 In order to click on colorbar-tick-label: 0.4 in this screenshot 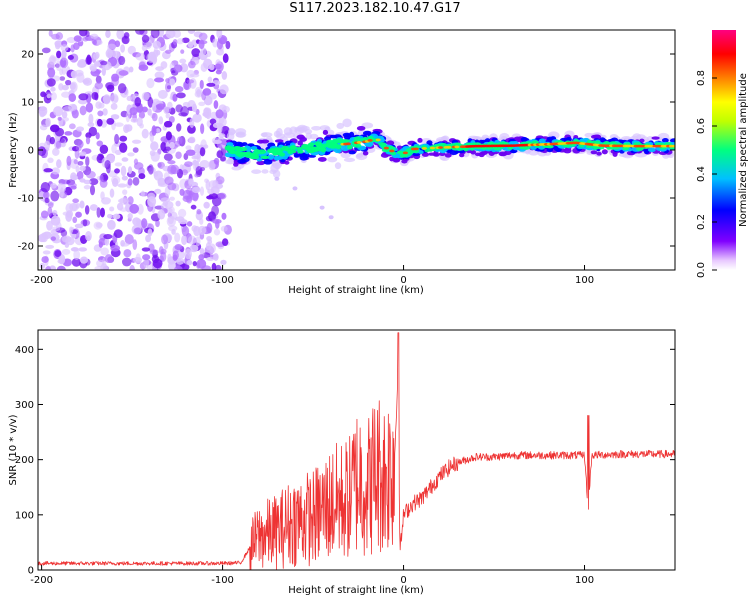, I will do `click(701, 174)`.